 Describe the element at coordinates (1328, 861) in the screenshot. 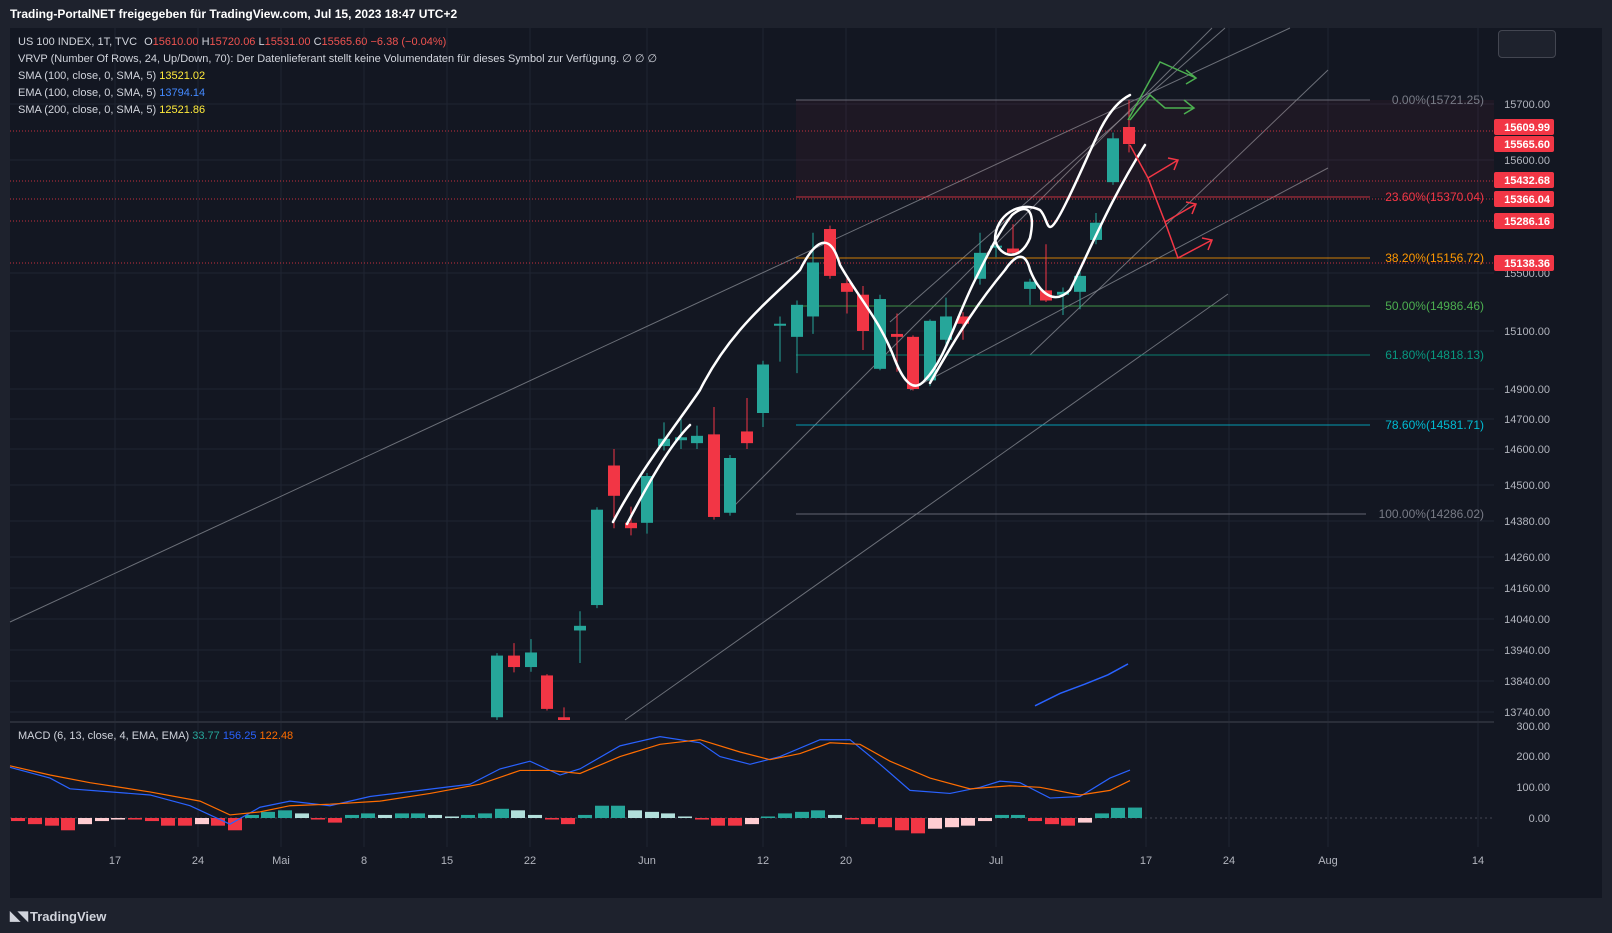

I see `date-axis-label: Aug` at that location.